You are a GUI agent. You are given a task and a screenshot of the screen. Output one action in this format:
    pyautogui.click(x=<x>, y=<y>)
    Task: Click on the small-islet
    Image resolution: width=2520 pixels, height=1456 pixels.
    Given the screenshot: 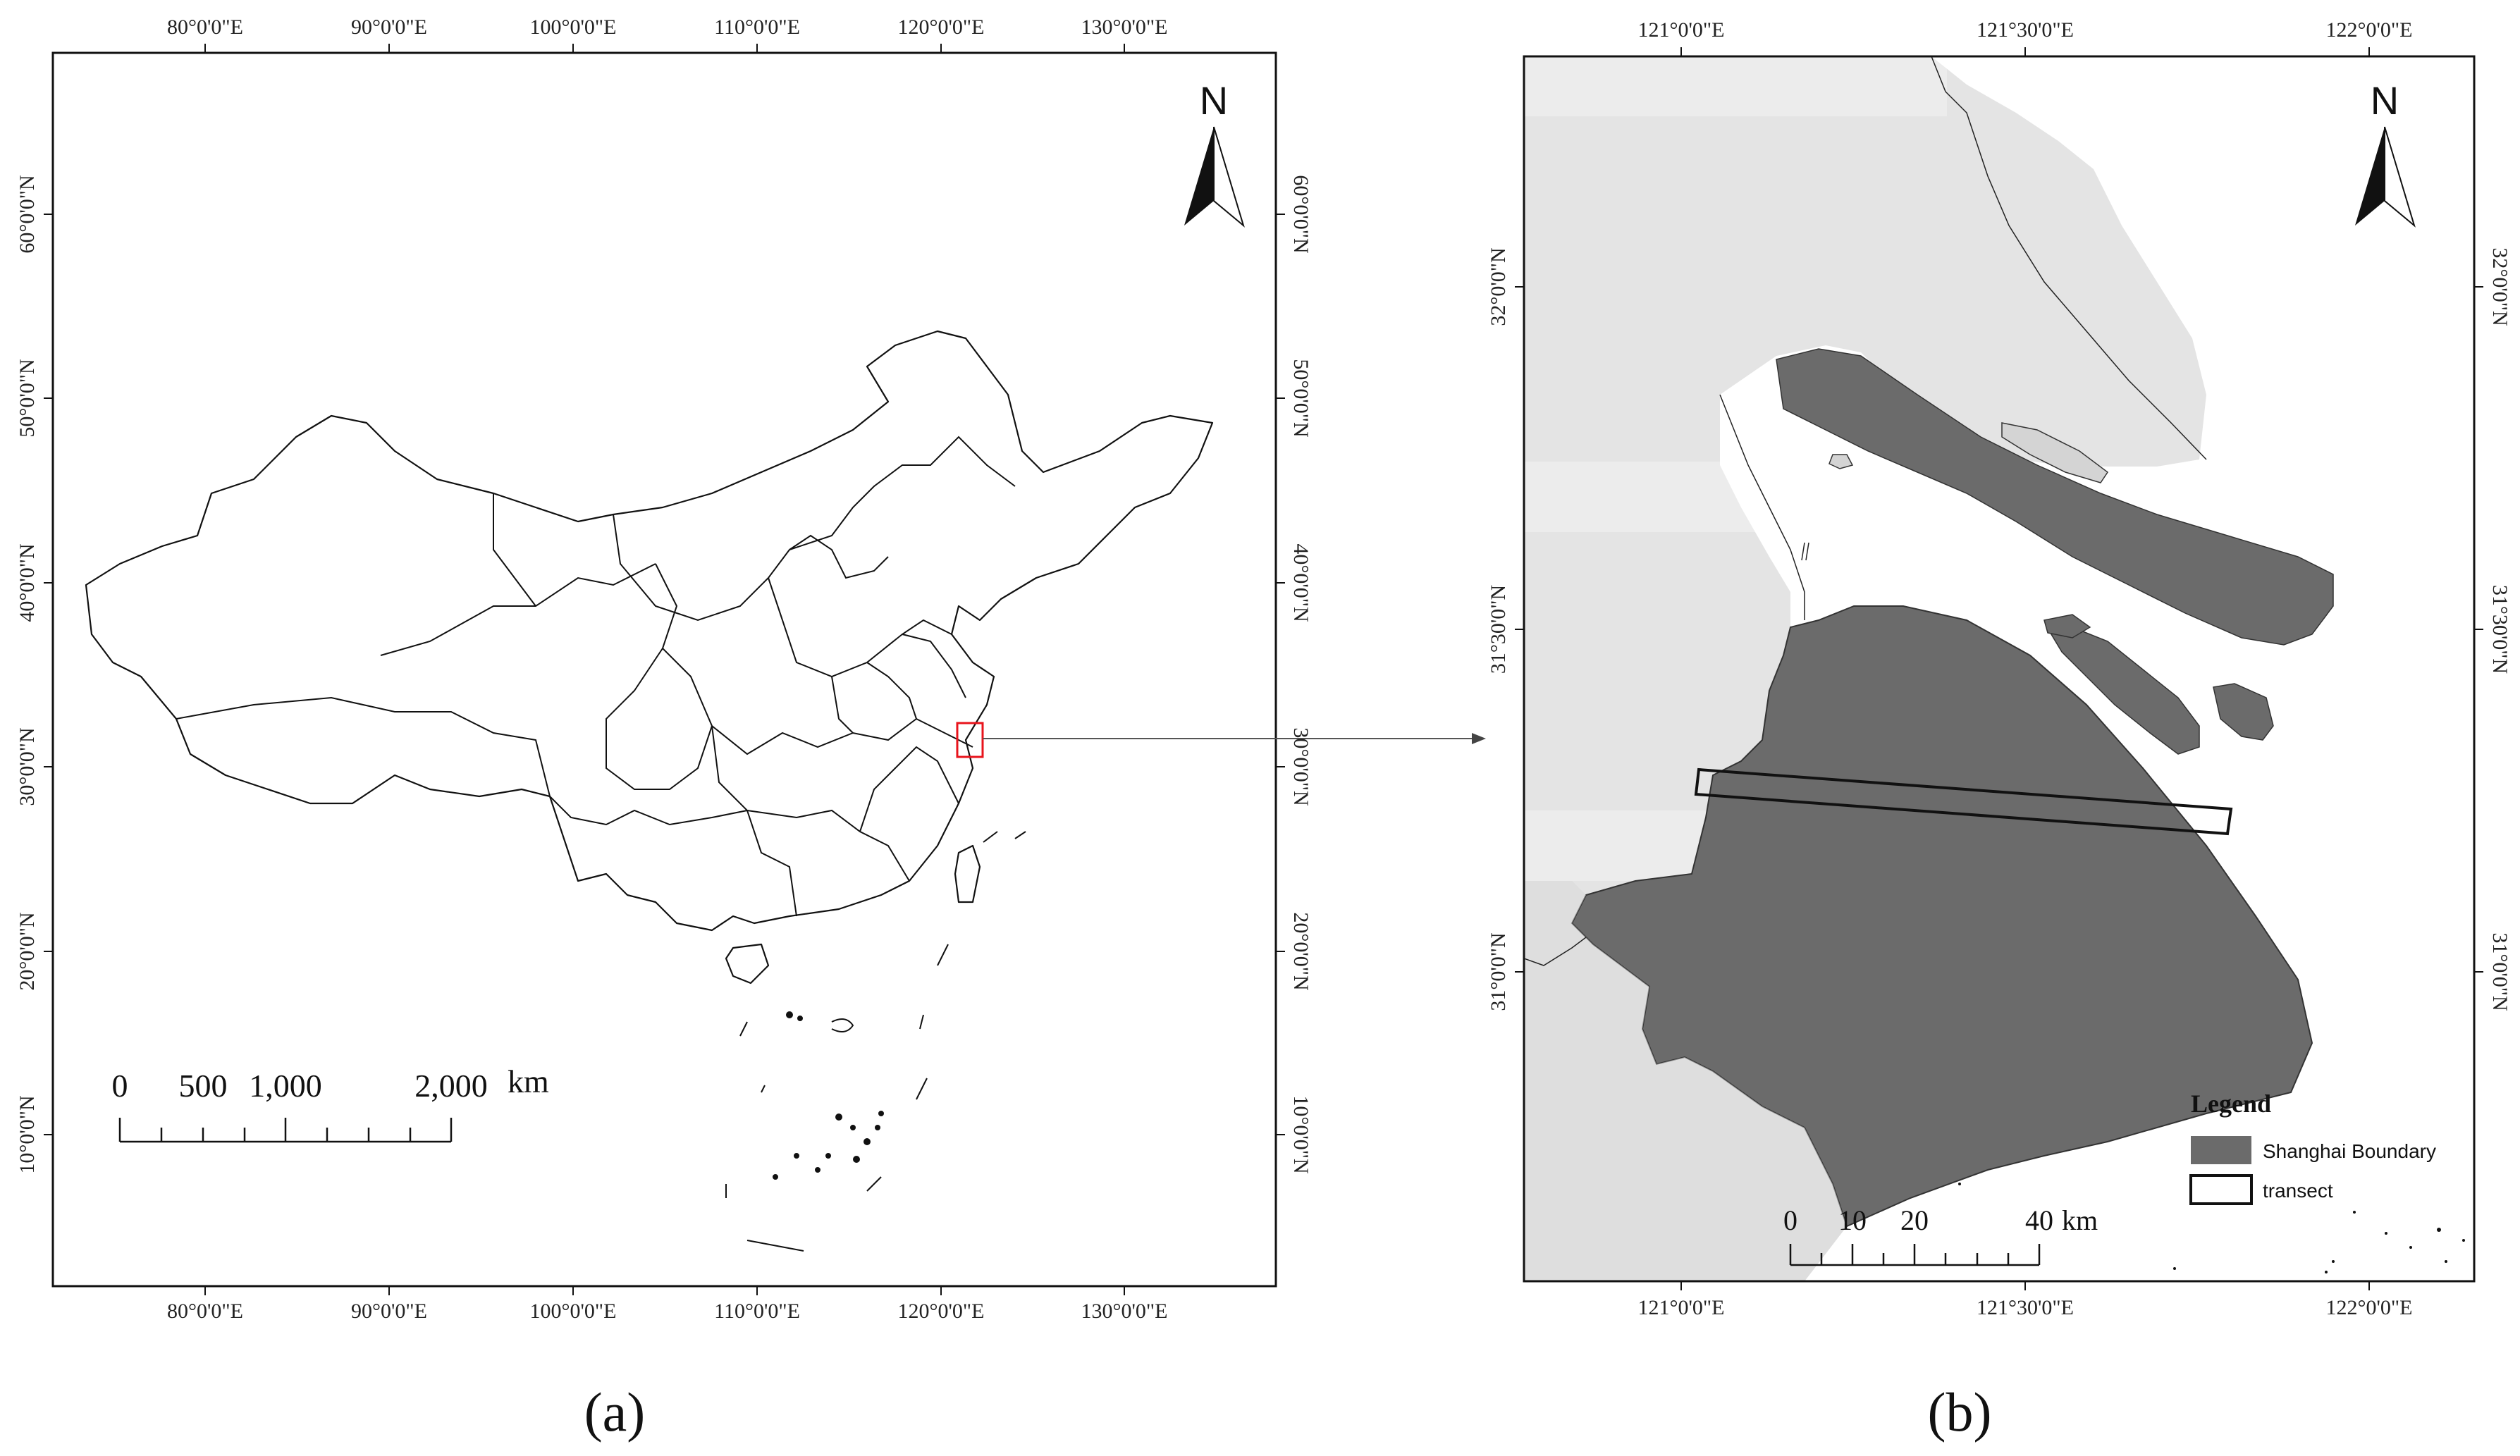 What is the action you would take?
    pyautogui.click(x=2067, y=626)
    